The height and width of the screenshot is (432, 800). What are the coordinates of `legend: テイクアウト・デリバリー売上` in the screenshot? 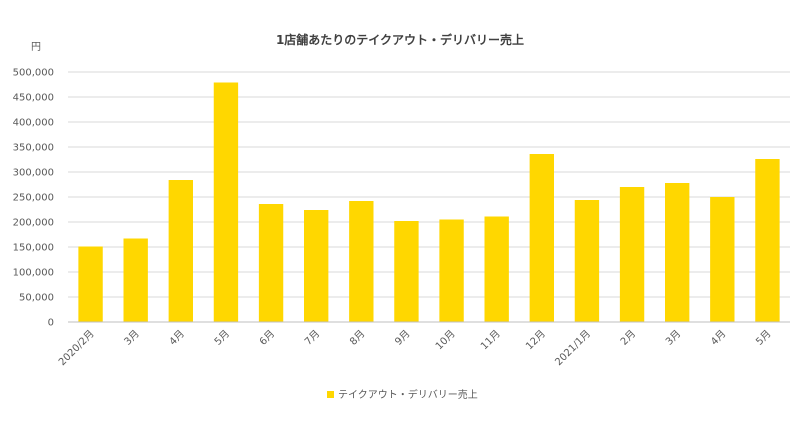 It's located at (402, 394).